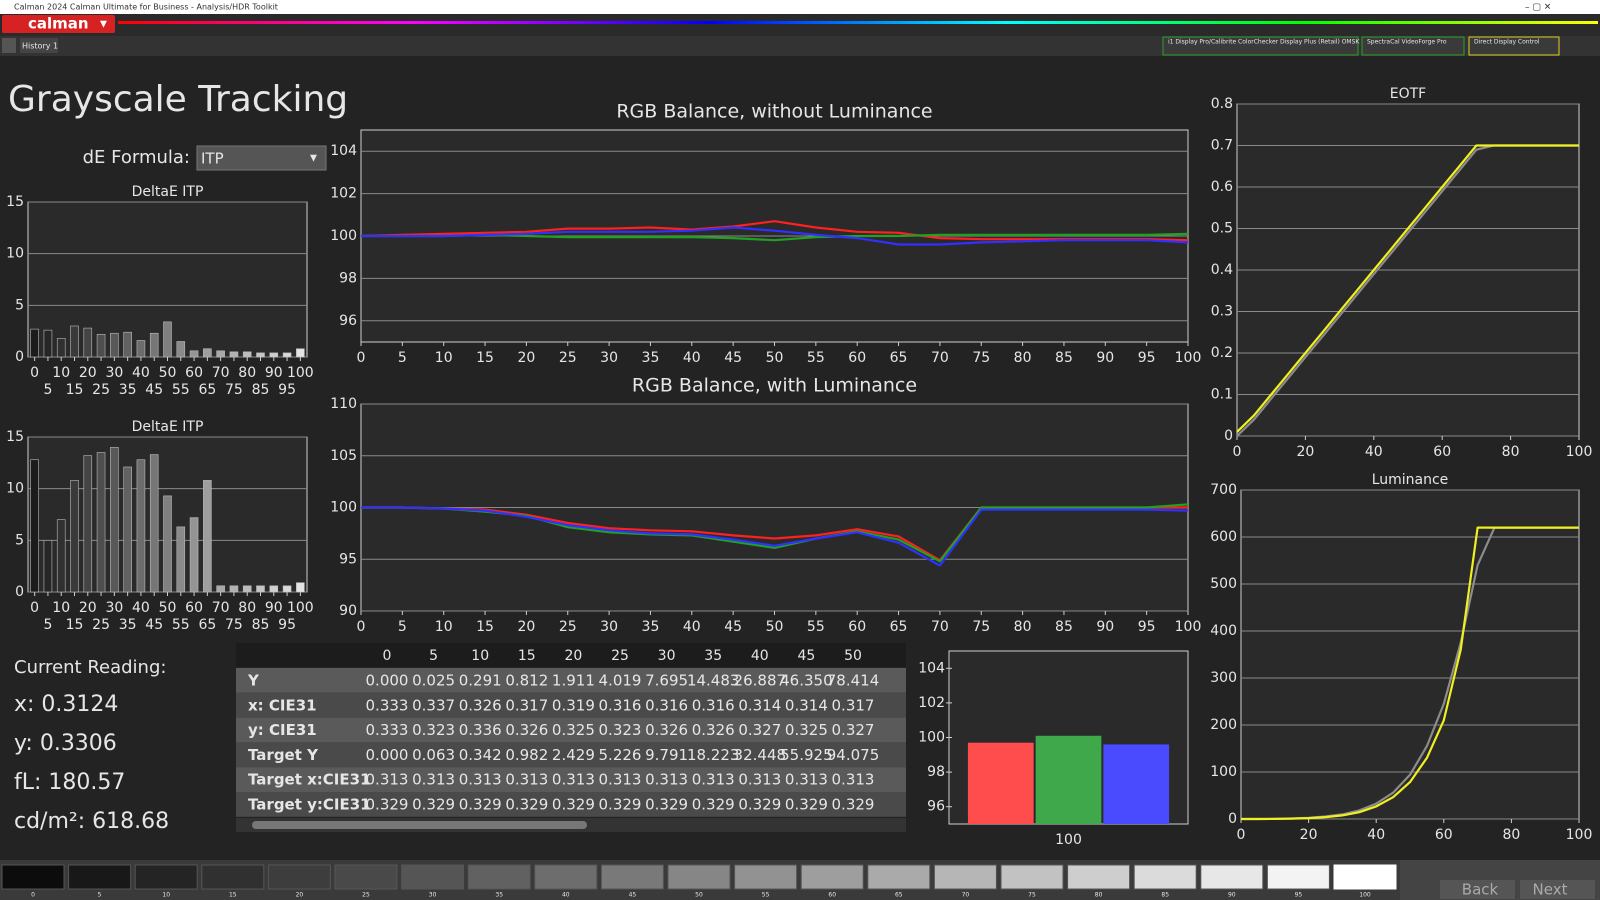 This screenshot has height=900, width=1600. Describe the element at coordinates (806, 681) in the screenshot. I see `table-cell: 46.350` at that location.